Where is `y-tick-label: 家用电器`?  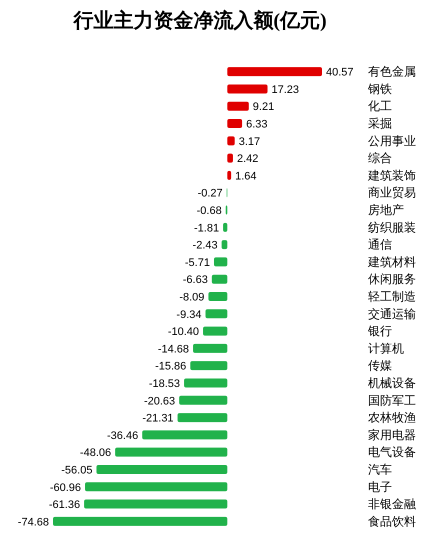 y-tick-label: 家用电器 is located at coordinates (392, 435).